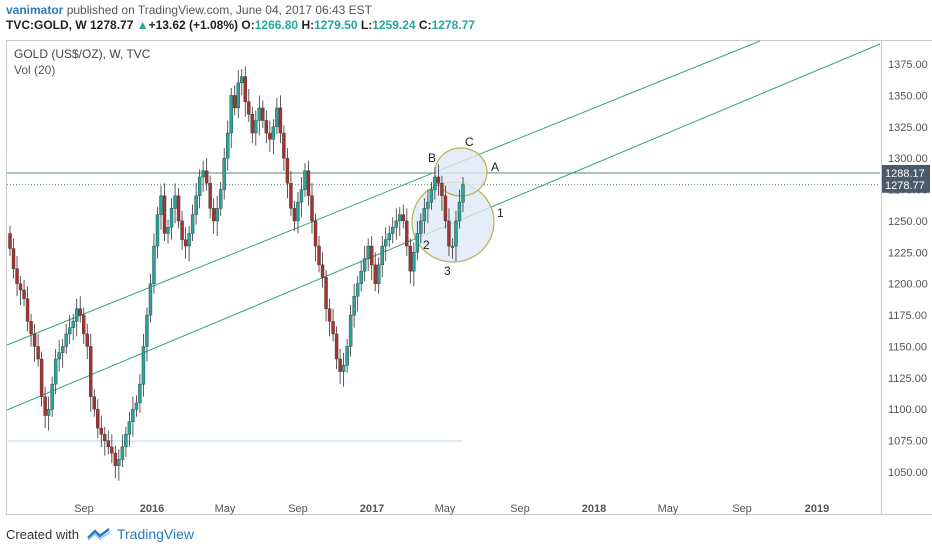 The image size is (932, 550). Describe the element at coordinates (500, 213) in the screenshot. I see `wave-label: 1` at that location.